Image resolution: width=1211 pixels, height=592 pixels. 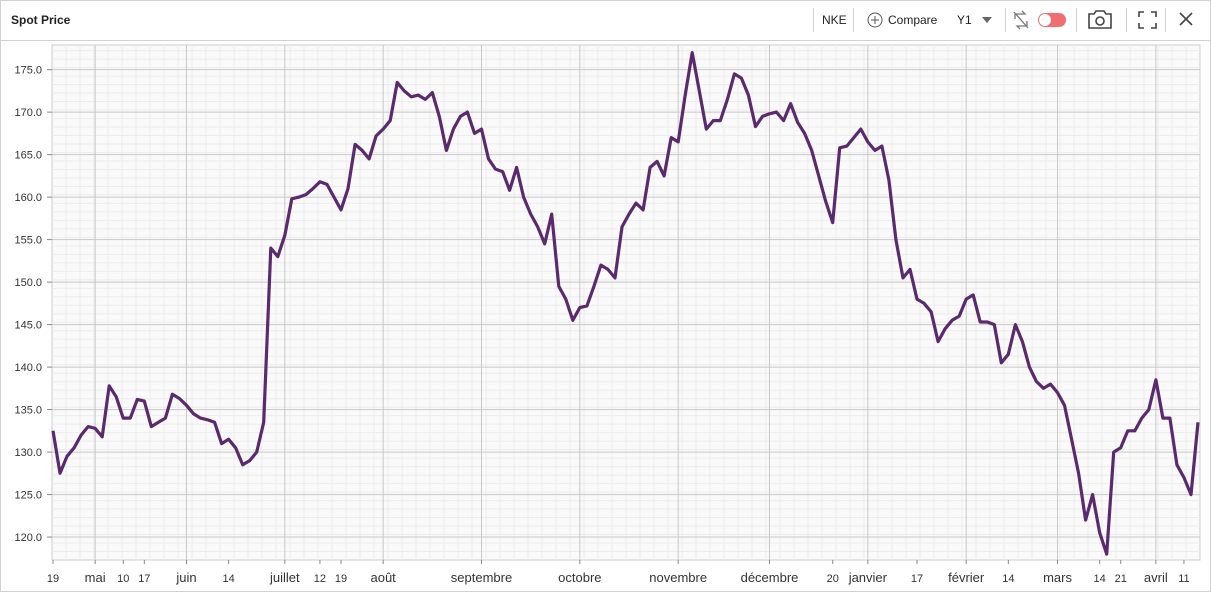 I want to click on y-tick-label: 135.0, so click(x=28, y=411).